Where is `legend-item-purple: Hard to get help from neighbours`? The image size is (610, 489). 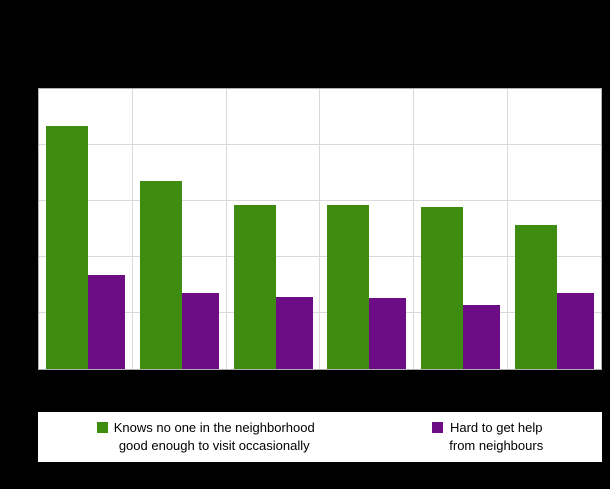 legend-item-purple: Hard to get help from neighbours is located at coordinates (487, 436).